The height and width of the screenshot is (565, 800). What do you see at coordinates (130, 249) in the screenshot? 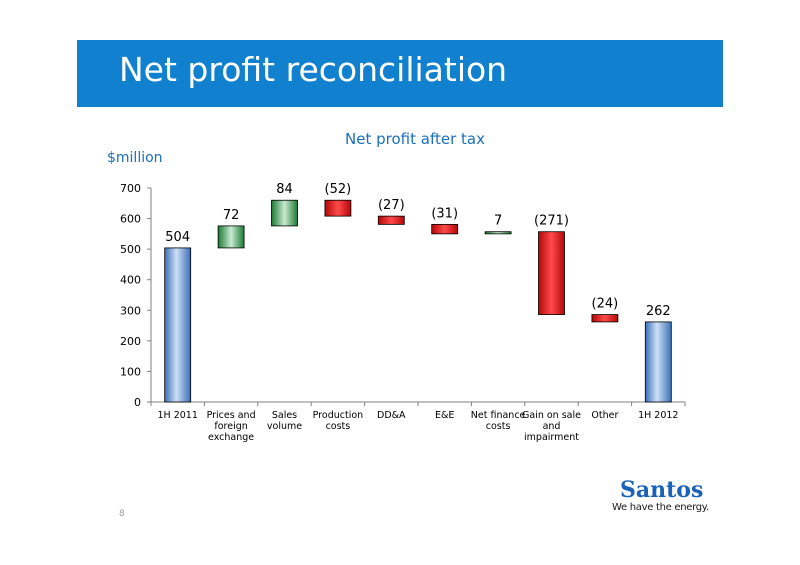
I see `y-tick-label: 500` at bounding box center [130, 249].